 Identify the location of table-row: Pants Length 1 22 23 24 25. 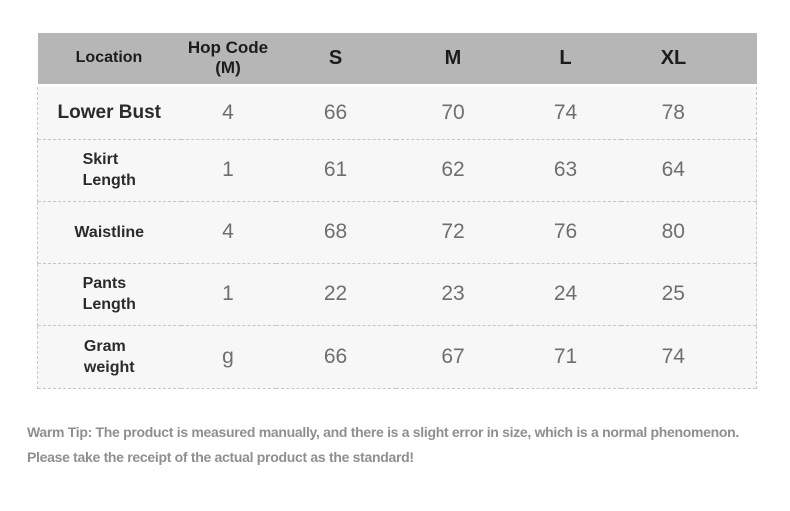
(397, 294).